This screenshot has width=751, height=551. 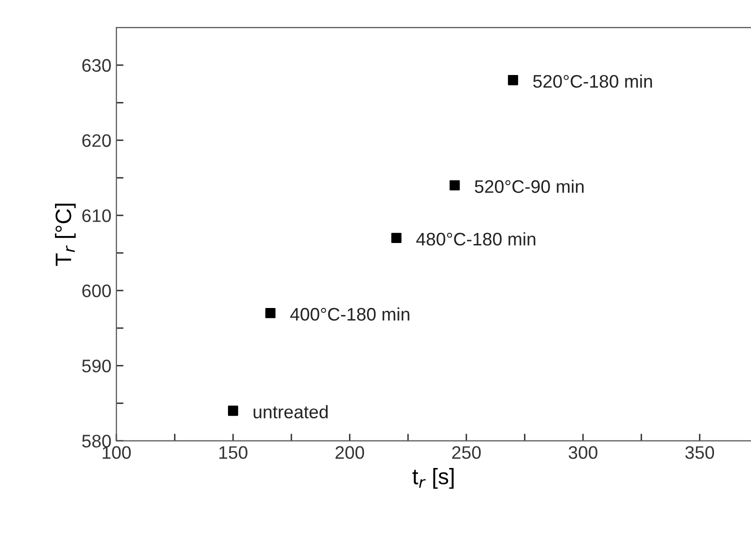 What do you see at coordinates (291, 411) in the screenshot?
I see `annotation: untreated` at bounding box center [291, 411].